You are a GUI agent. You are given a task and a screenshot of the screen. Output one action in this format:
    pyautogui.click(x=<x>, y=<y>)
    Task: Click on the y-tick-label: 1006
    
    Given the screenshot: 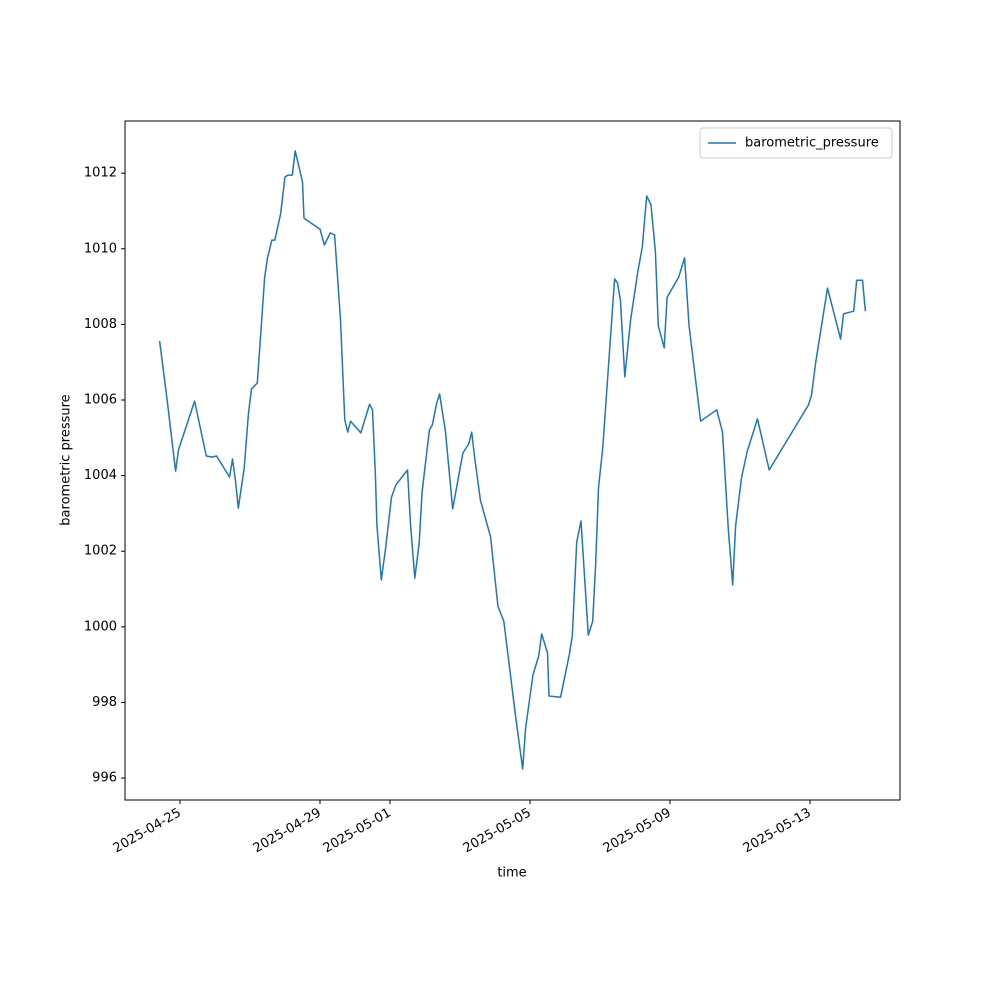 What is the action you would take?
    pyautogui.click(x=100, y=400)
    